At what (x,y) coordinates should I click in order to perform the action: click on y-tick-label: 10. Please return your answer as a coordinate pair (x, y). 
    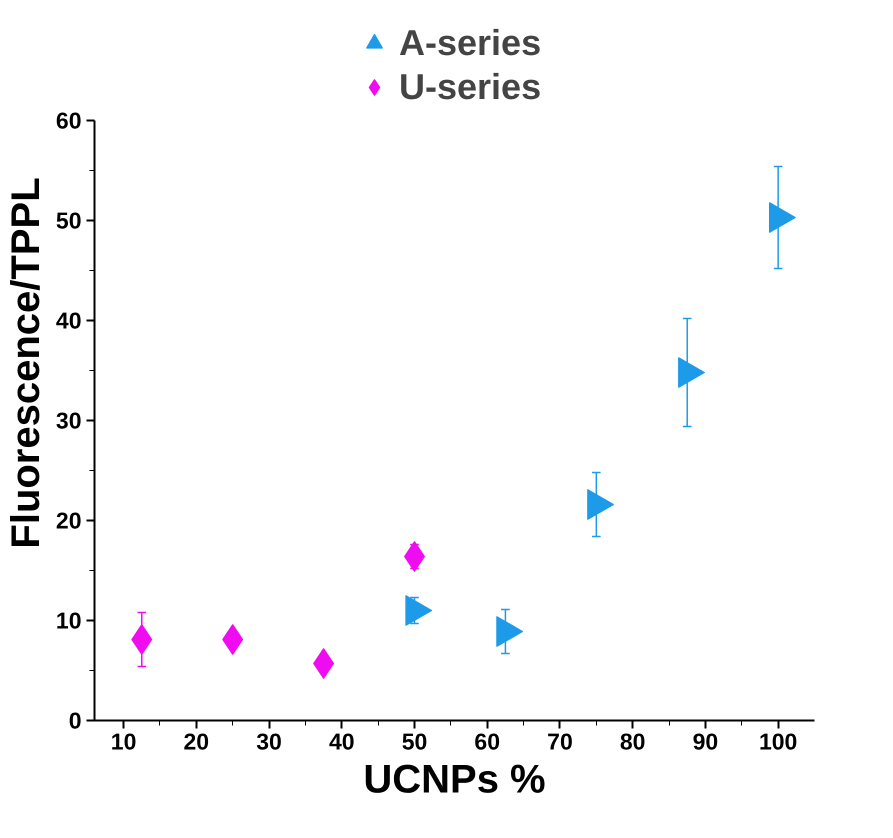
    Looking at the image, I should click on (69, 621).